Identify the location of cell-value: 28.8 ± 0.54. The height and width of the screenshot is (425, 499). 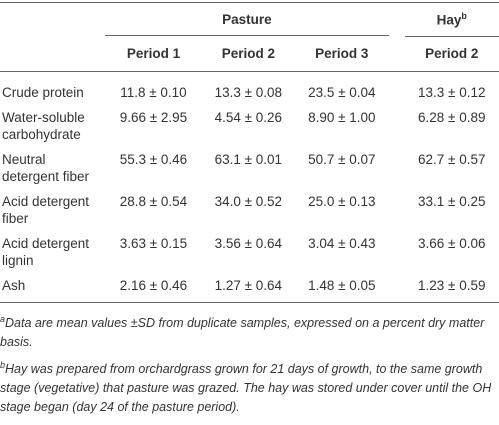
(153, 201).